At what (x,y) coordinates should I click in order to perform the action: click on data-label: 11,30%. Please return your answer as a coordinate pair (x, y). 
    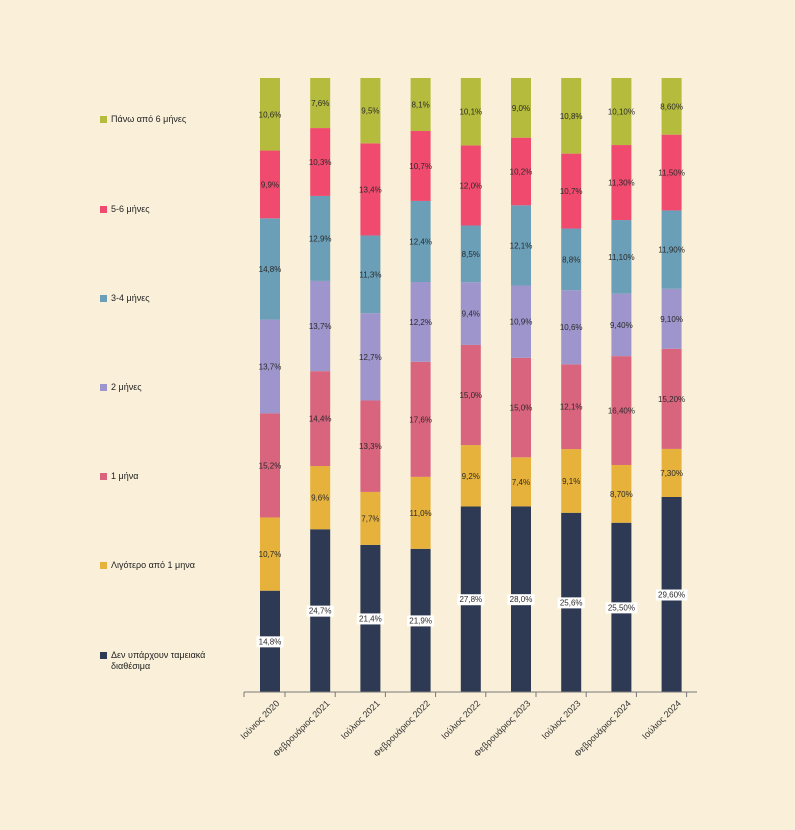
    Looking at the image, I should click on (621, 183).